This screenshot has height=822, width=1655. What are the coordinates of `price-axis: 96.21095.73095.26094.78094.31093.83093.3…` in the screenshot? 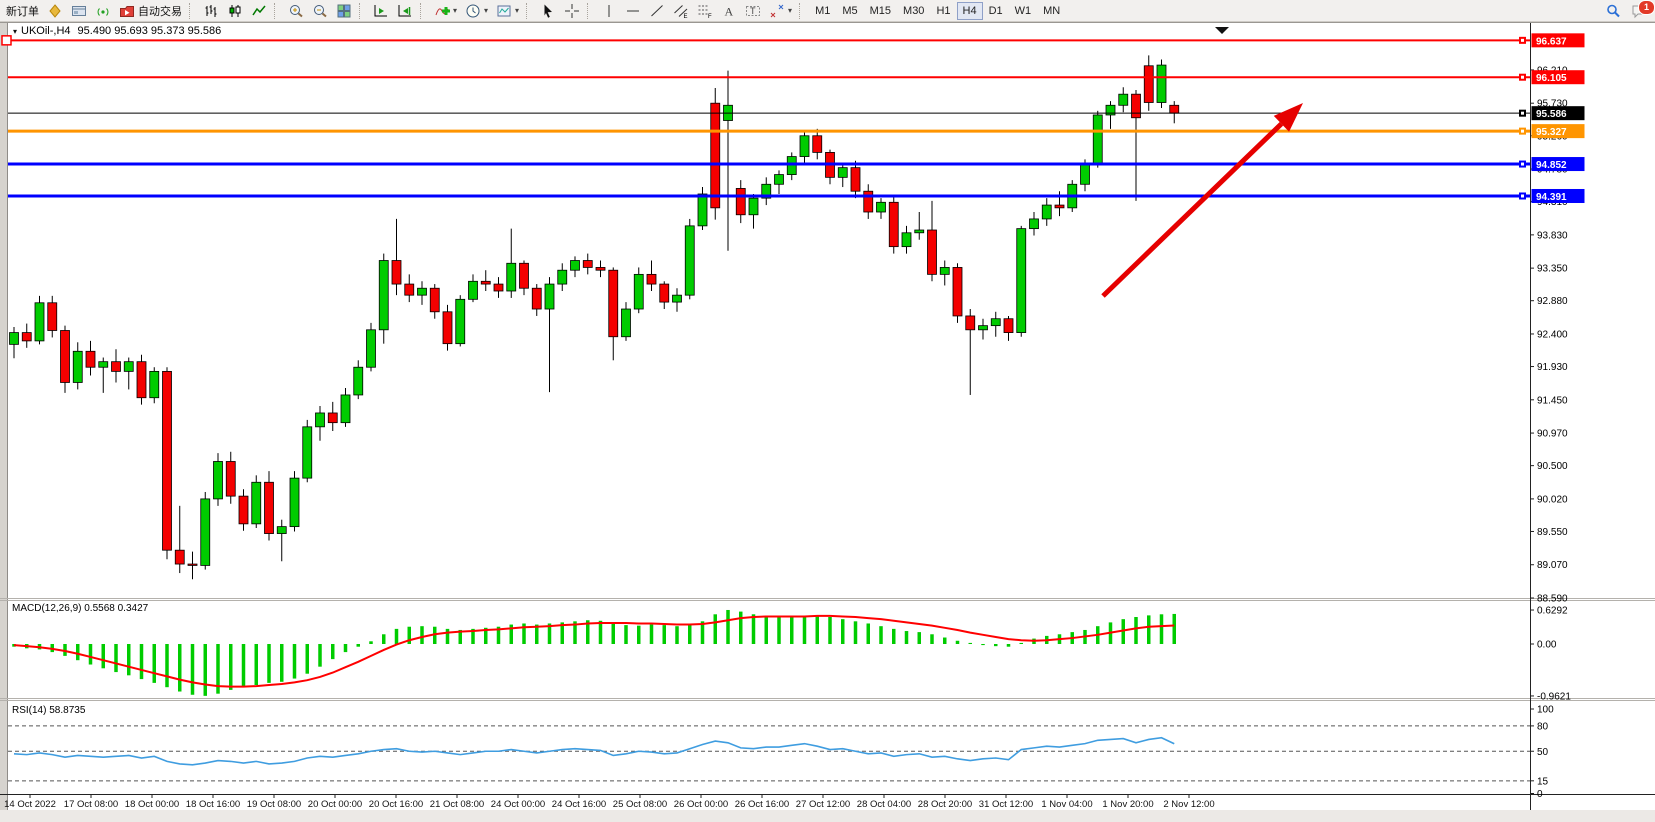 It's located at (1552, 416).